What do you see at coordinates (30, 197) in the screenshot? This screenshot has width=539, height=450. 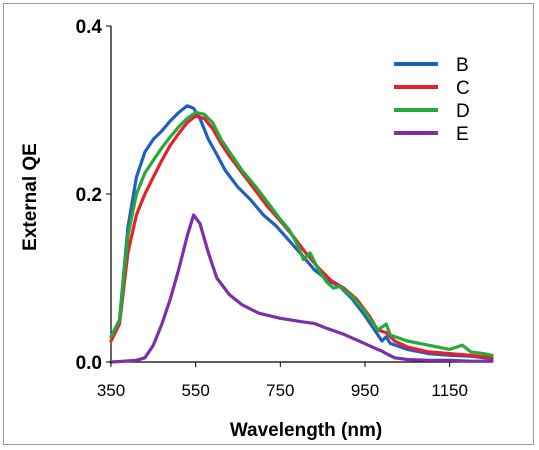 I see `y-axis-title: External QE` at bounding box center [30, 197].